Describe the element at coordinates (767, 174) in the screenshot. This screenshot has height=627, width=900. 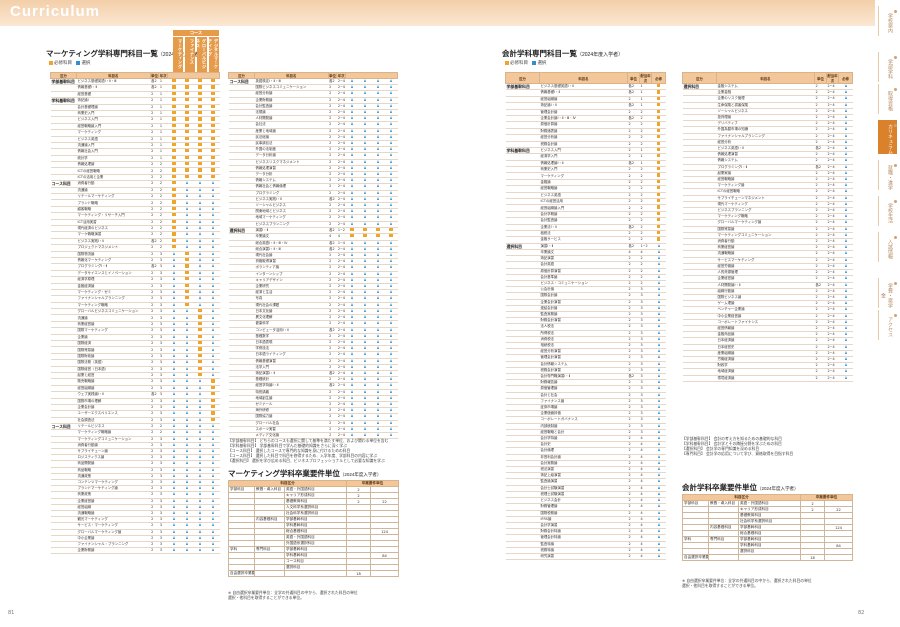
I see `table-row: 起業家論 2 2~4` at that location.